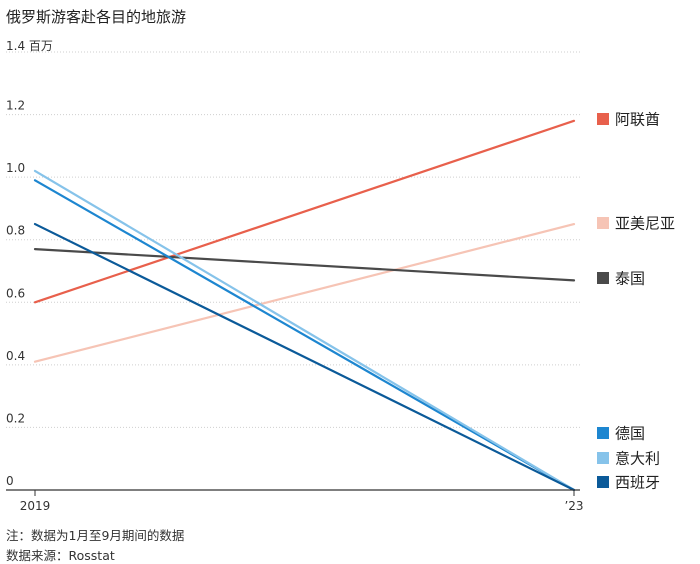 This screenshot has width=700, height=564. What do you see at coordinates (60, 555) in the screenshot?
I see `source-note: 数据来源：Rosstat` at bounding box center [60, 555].